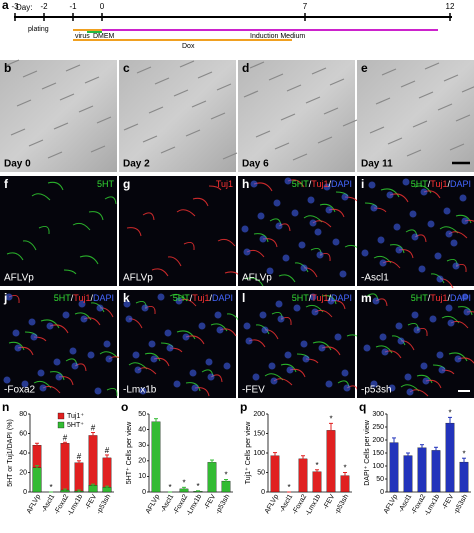 The height and width of the screenshot is (533, 474). Describe the element at coordinates (224, 184) in the screenshot. I see `channel-label: Tuj1` at that location.